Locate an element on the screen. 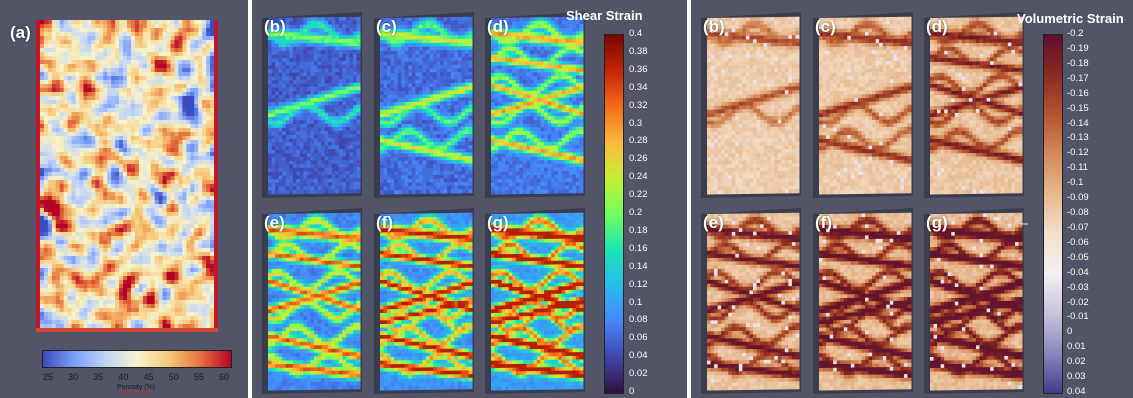  colorbar-tick-label: -0.05 is located at coordinates (1078, 257).